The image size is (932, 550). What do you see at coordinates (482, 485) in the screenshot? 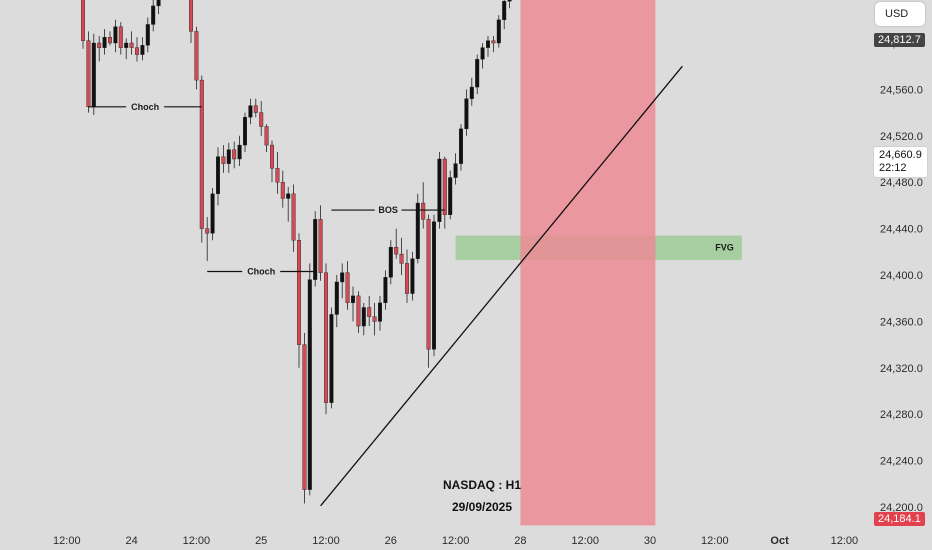
I see `chart-title: NASDAQ : H1` at bounding box center [482, 485].